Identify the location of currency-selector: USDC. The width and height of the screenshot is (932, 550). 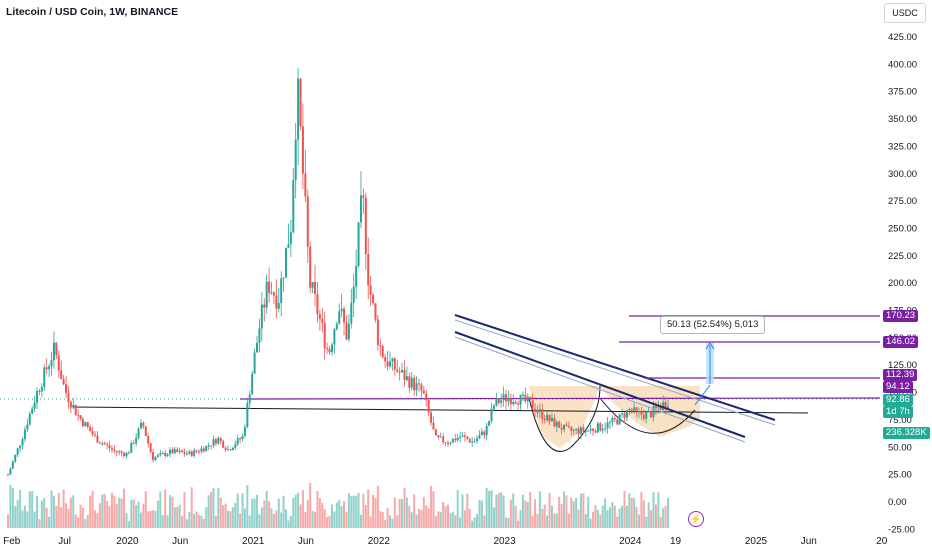
(905, 13).